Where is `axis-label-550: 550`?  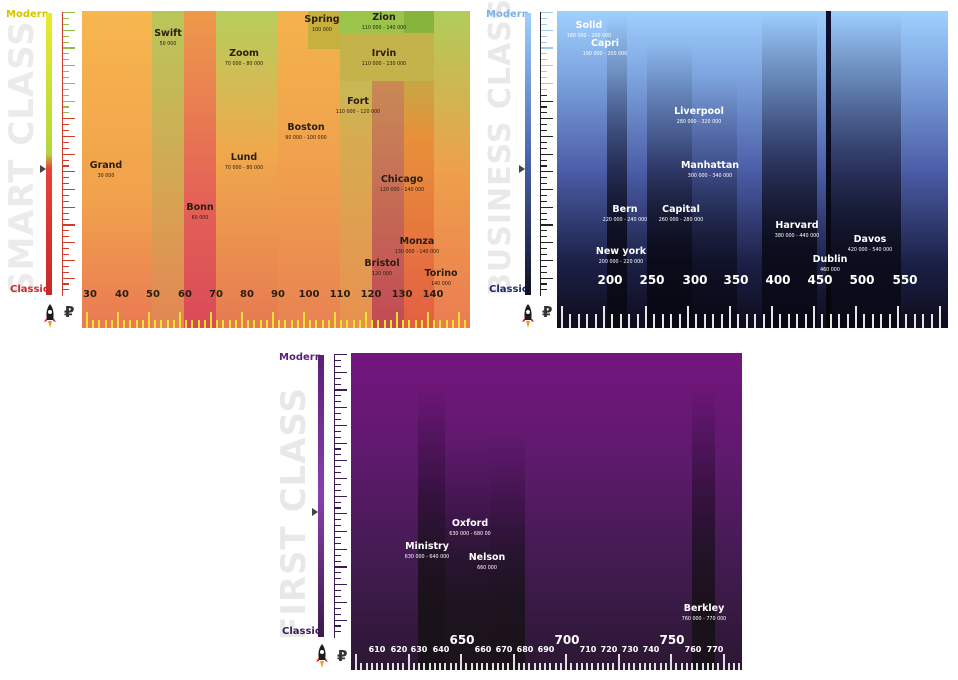
axis-label-550: 550 is located at coordinates (905, 280).